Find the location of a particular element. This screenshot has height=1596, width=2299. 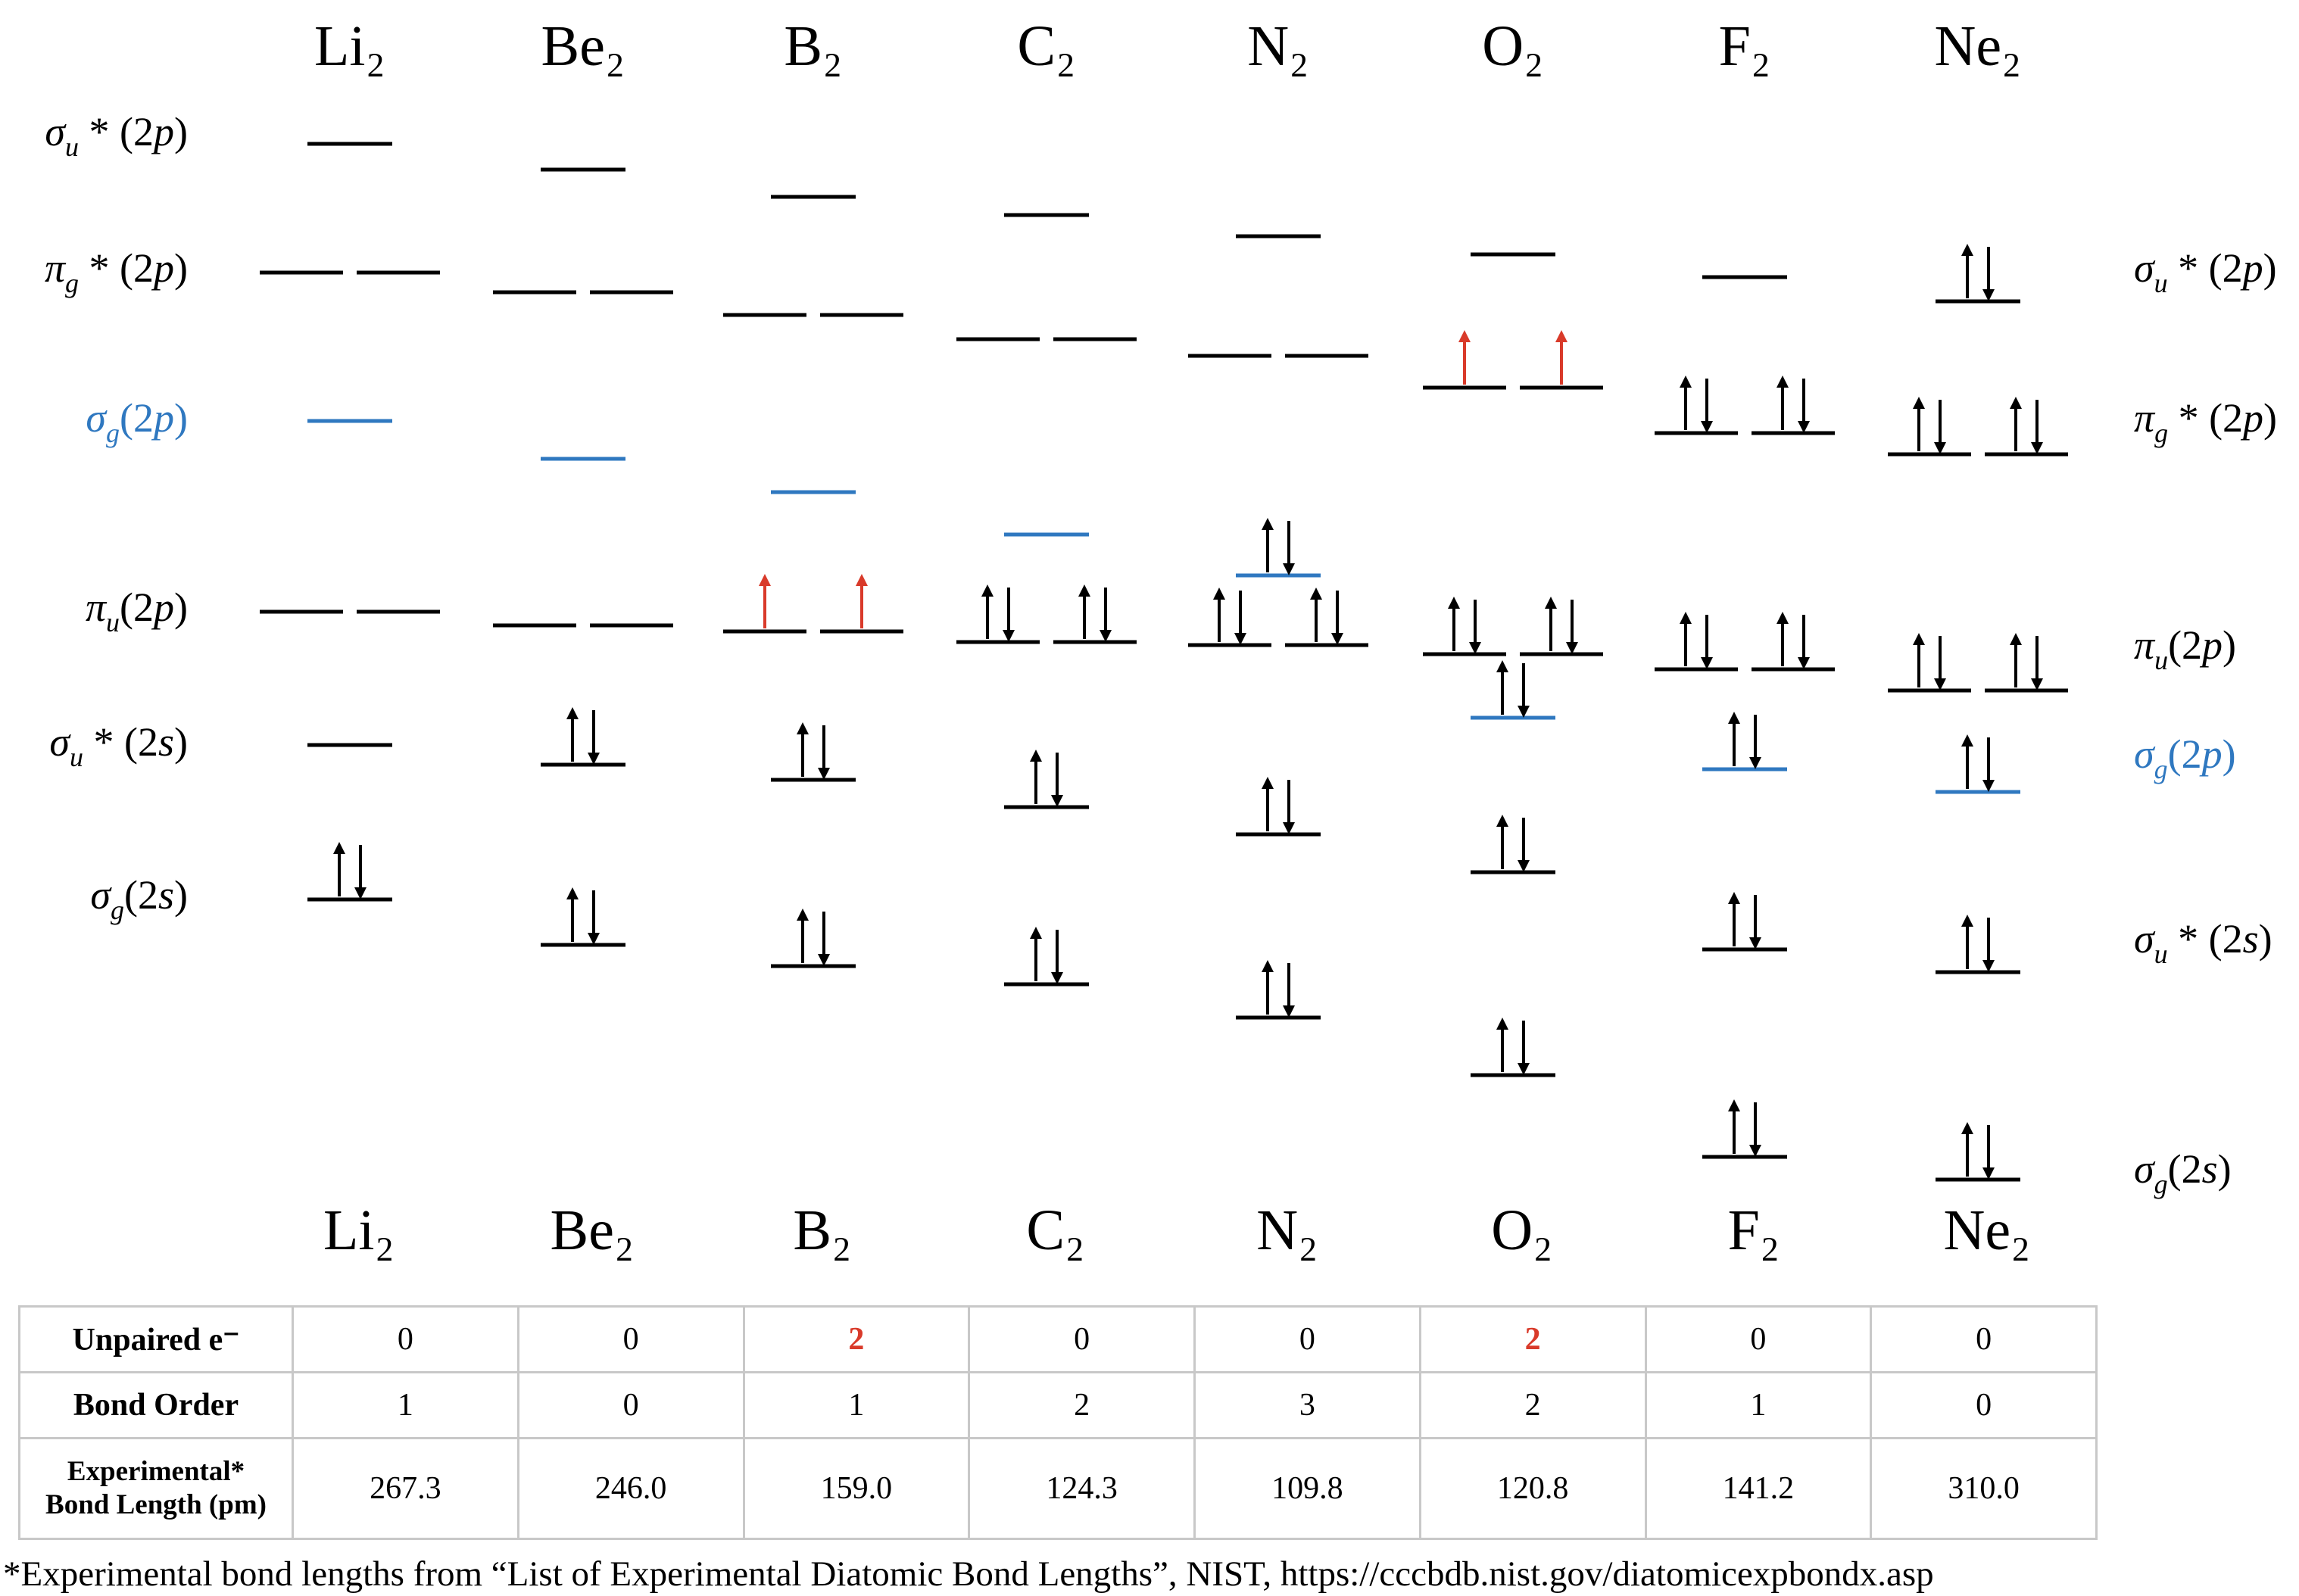

cell-bond-length: 267.3 is located at coordinates (406, 1488).